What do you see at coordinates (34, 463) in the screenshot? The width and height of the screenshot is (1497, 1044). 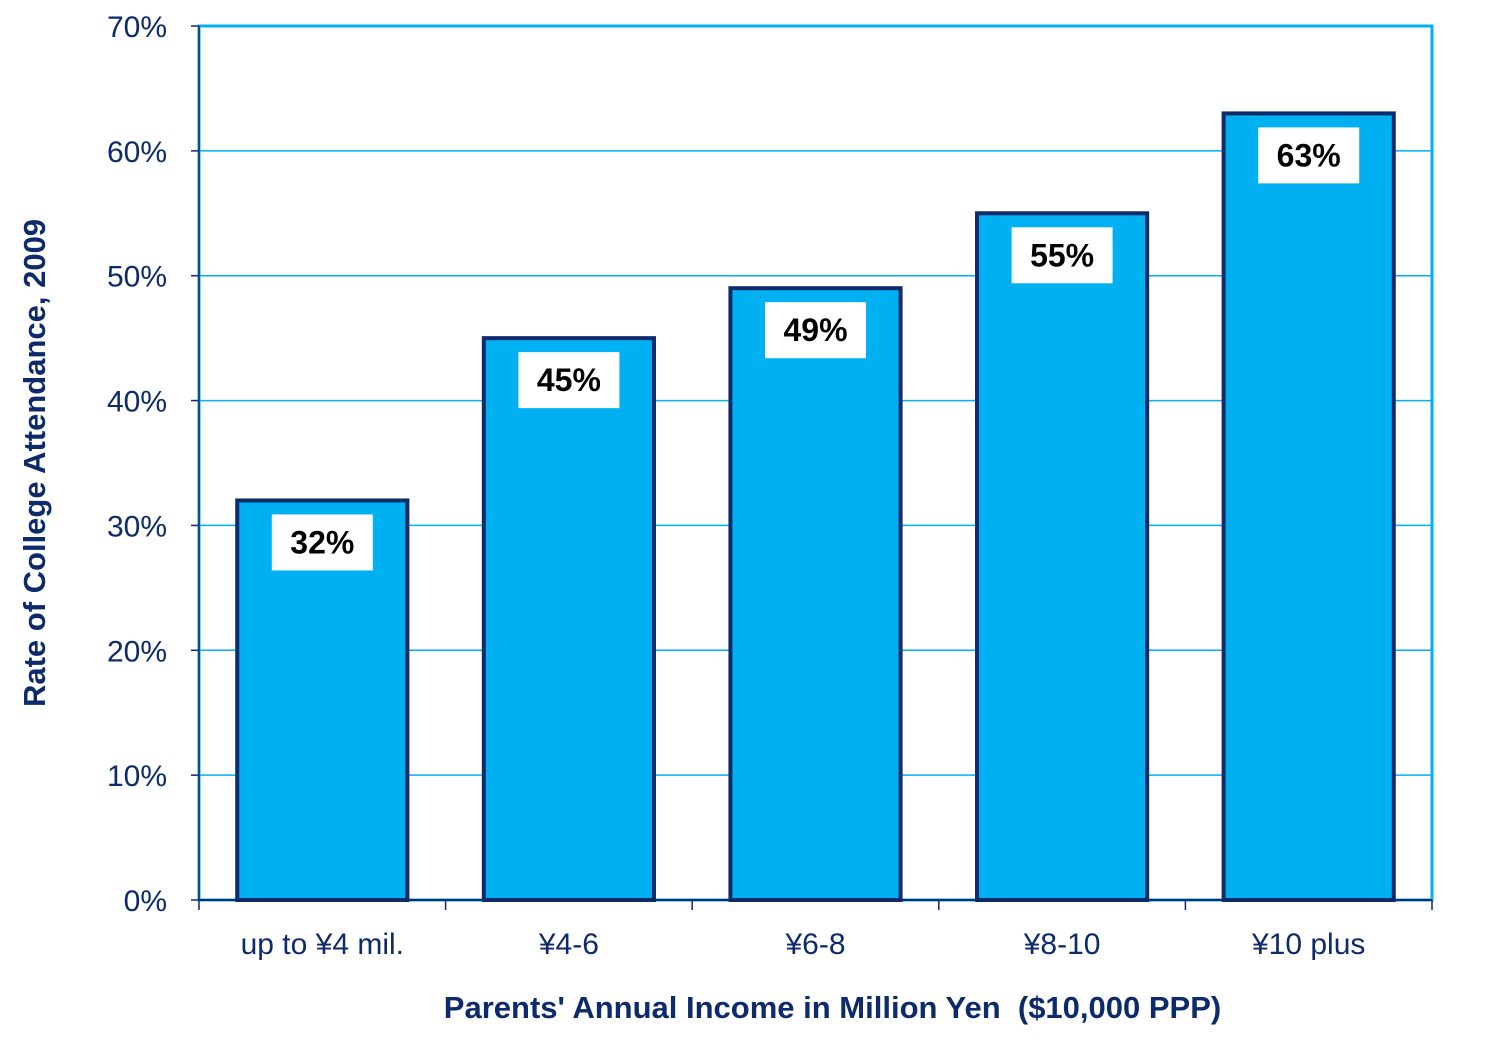 I see `y-axis-title: Rate of College Attendance, 2009` at bounding box center [34, 463].